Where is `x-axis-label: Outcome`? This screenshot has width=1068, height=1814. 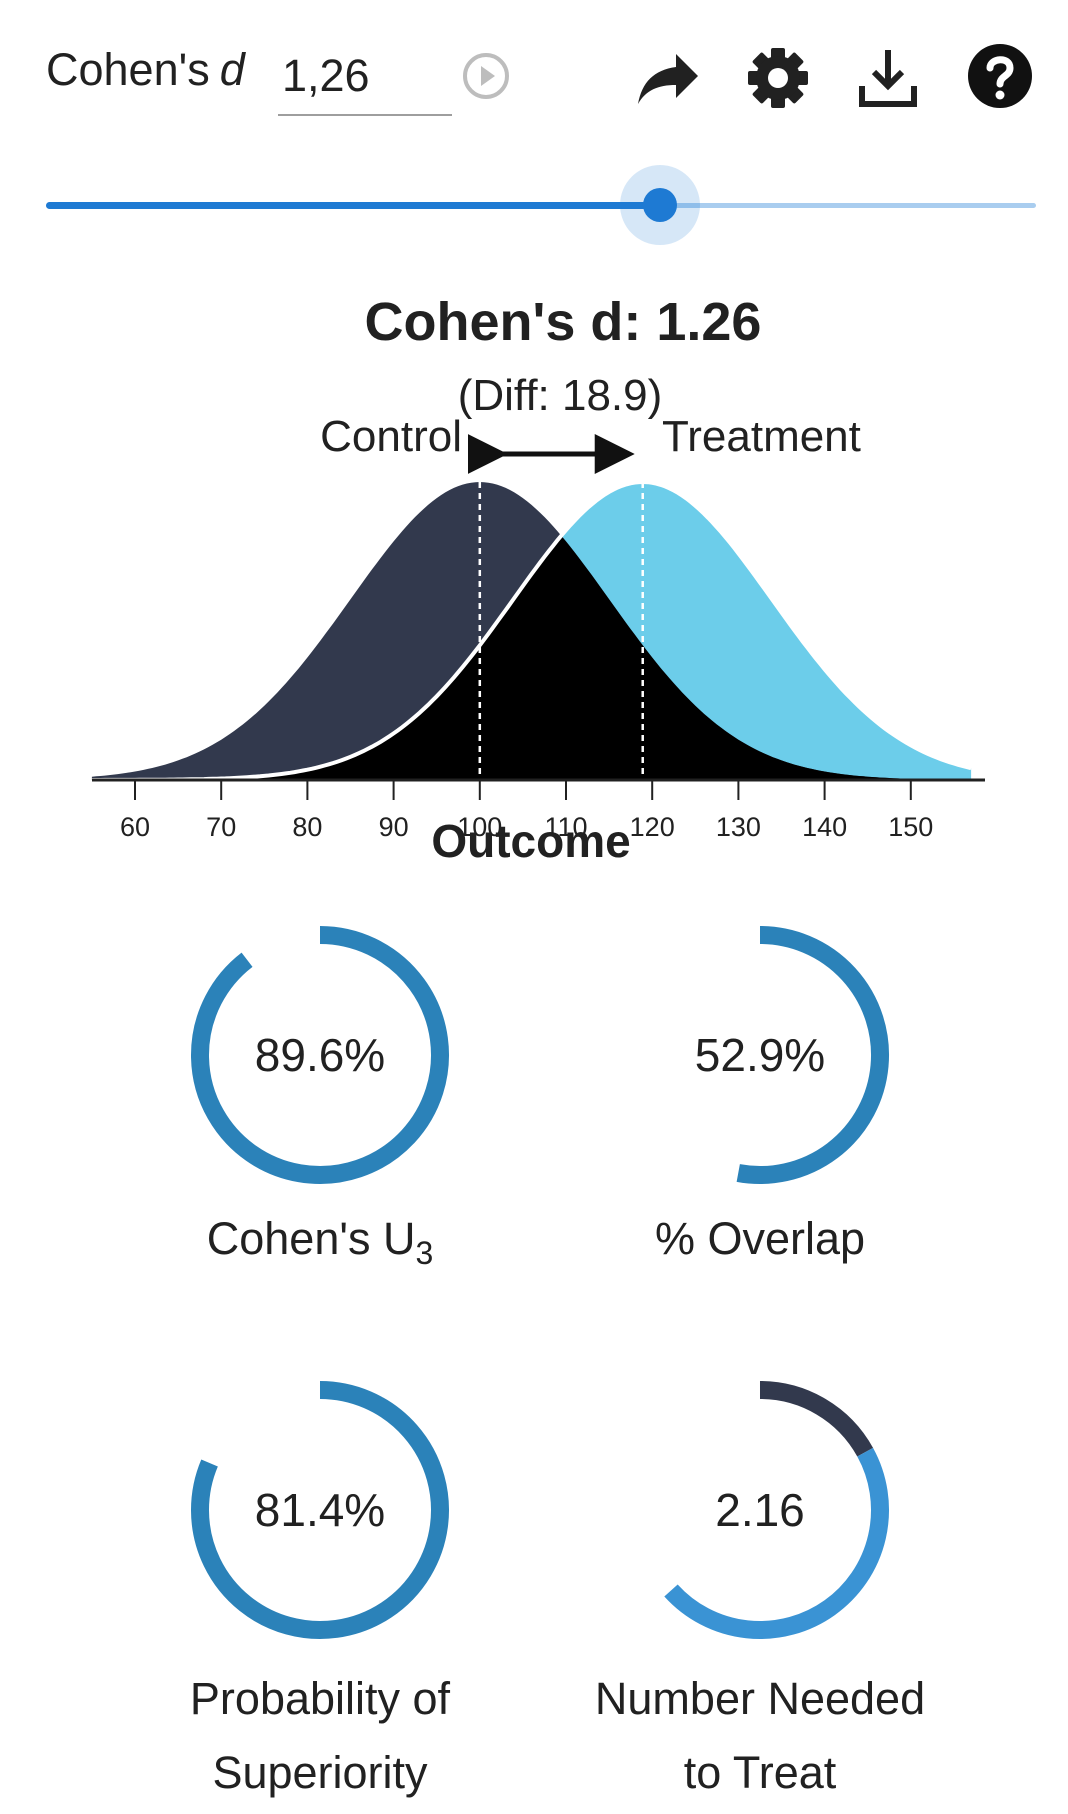 x-axis-label: Outcome is located at coordinates (530, 841).